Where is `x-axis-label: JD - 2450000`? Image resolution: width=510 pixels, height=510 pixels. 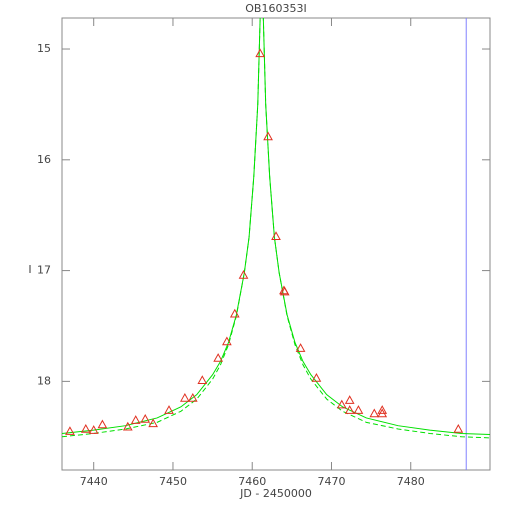 x-axis-label: JD - 2450000 is located at coordinates (275, 493).